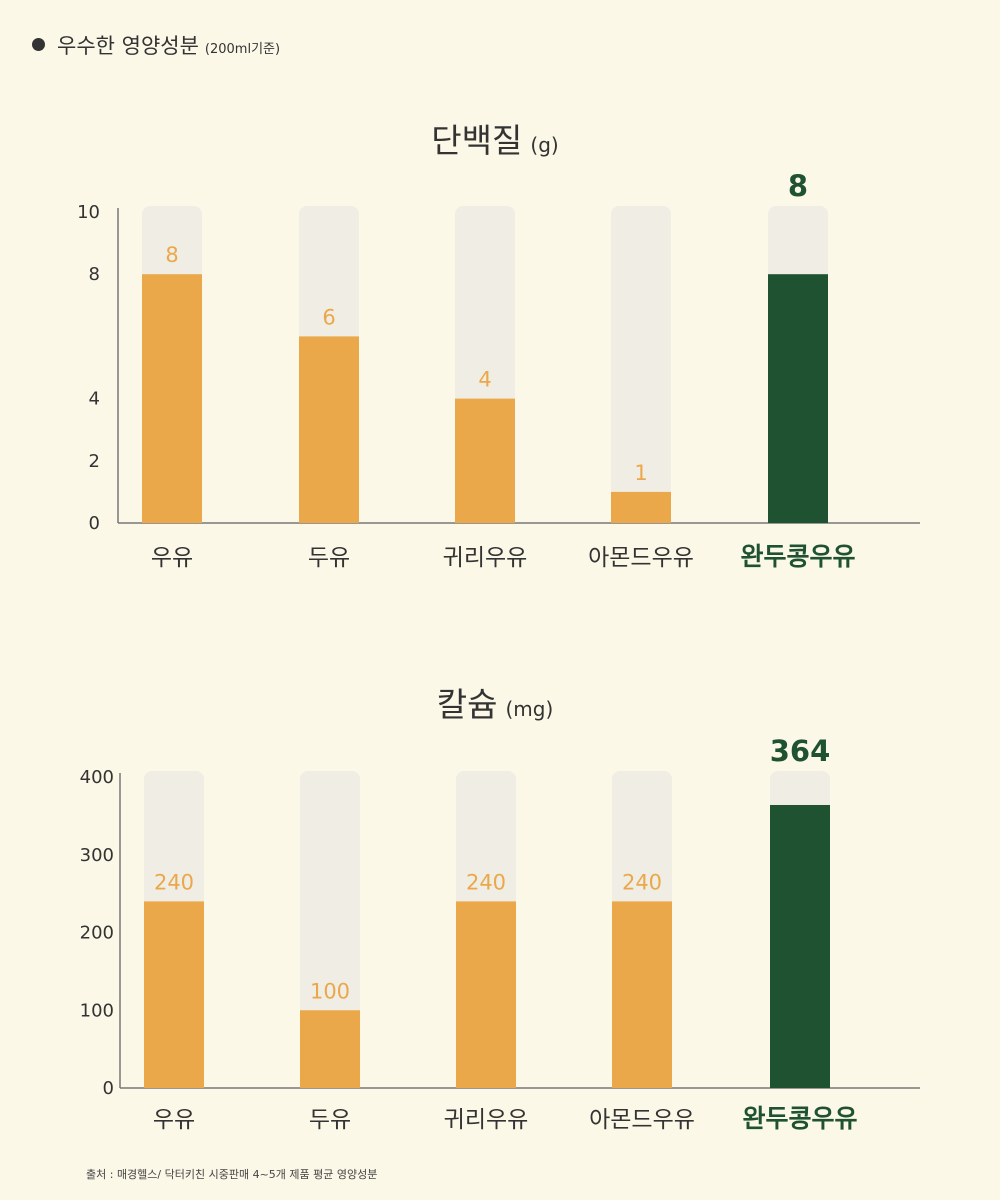 The width and height of the screenshot is (1000, 1200). I want to click on value-label: 6, so click(328, 317).